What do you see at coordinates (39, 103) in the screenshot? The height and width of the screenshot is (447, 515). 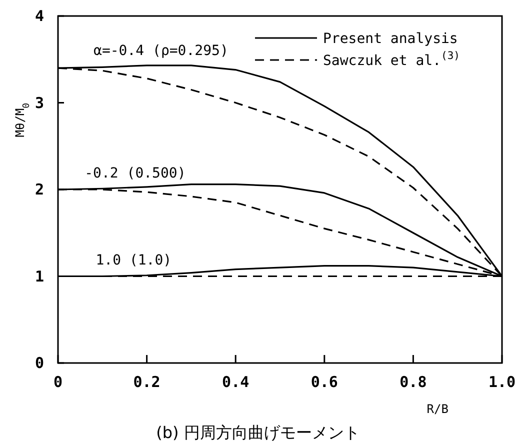 I see `y-tick-label: 3` at bounding box center [39, 103].